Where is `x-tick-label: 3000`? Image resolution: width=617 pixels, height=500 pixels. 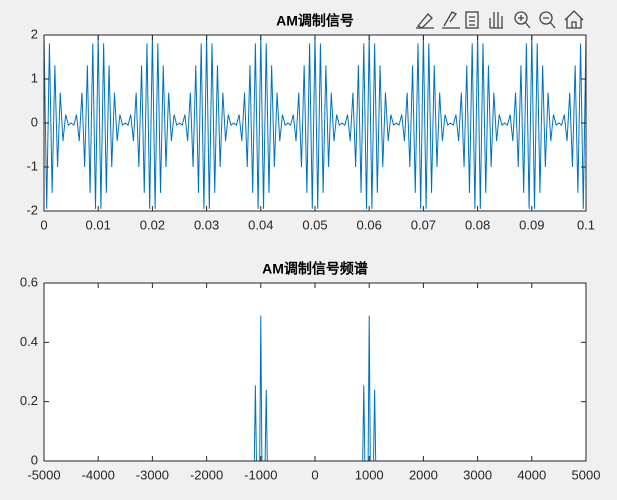
x-tick-label: 3000 is located at coordinates (477, 474).